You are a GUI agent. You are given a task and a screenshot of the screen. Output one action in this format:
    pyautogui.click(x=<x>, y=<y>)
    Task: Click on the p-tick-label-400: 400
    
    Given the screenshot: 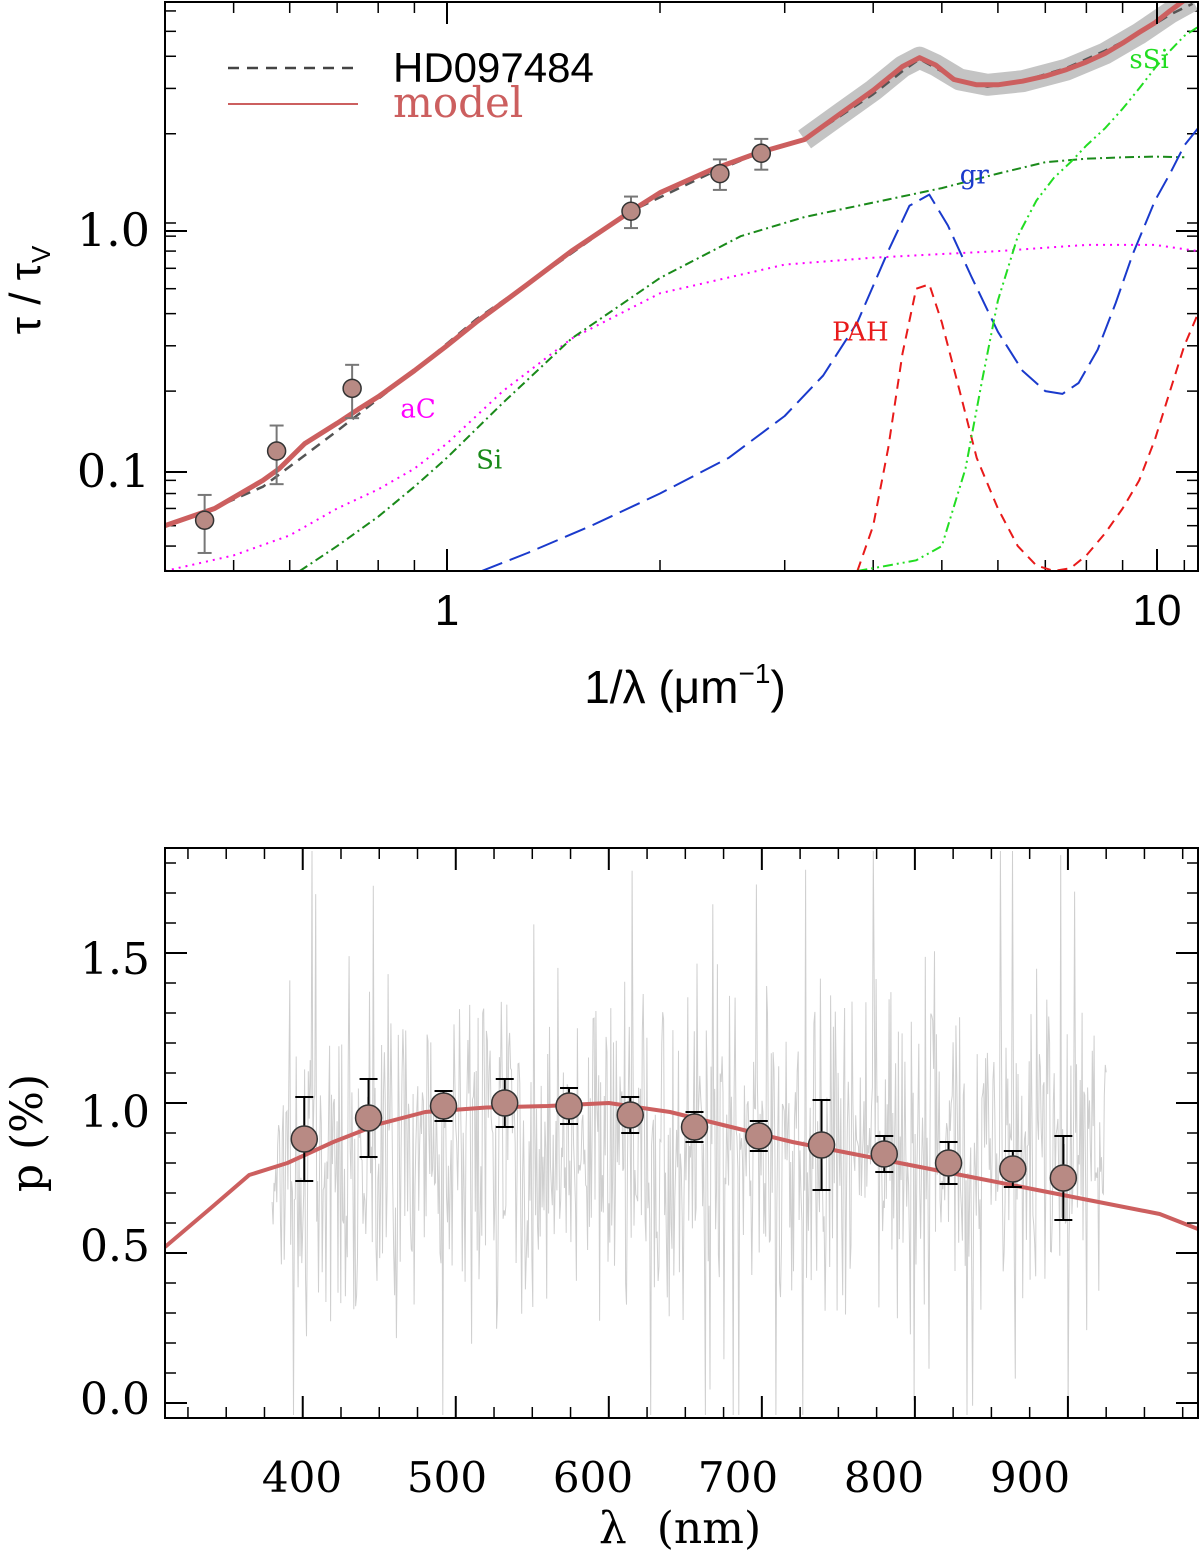 What is the action you would take?
    pyautogui.click(x=302, y=1477)
    